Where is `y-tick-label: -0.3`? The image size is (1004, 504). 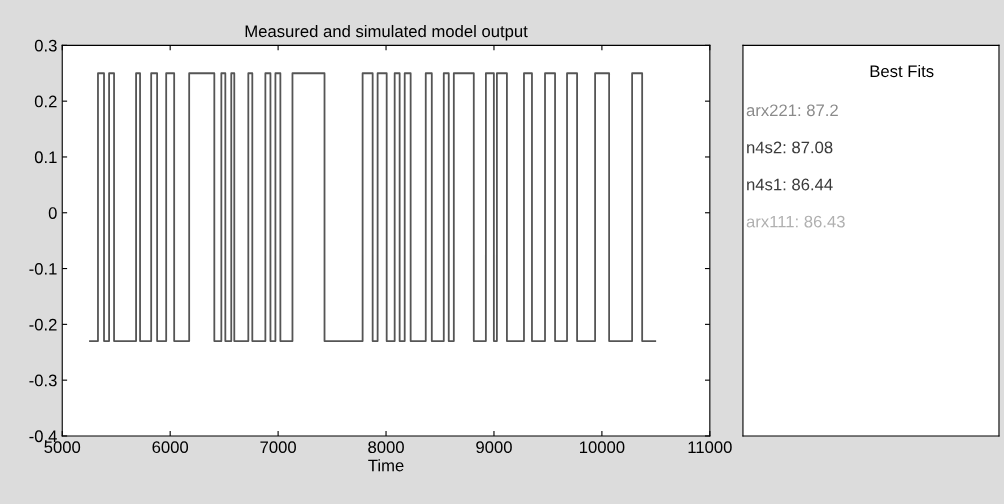 y-tick-label: -0.3 is located at coordinates (43, 380).